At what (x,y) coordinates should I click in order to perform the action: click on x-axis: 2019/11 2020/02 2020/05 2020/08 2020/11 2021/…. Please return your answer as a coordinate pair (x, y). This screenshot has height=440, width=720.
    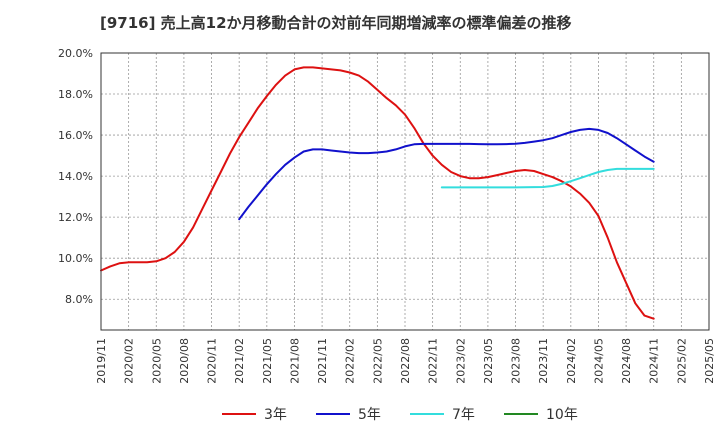
    Looking at the image, I should click on (405, 361).